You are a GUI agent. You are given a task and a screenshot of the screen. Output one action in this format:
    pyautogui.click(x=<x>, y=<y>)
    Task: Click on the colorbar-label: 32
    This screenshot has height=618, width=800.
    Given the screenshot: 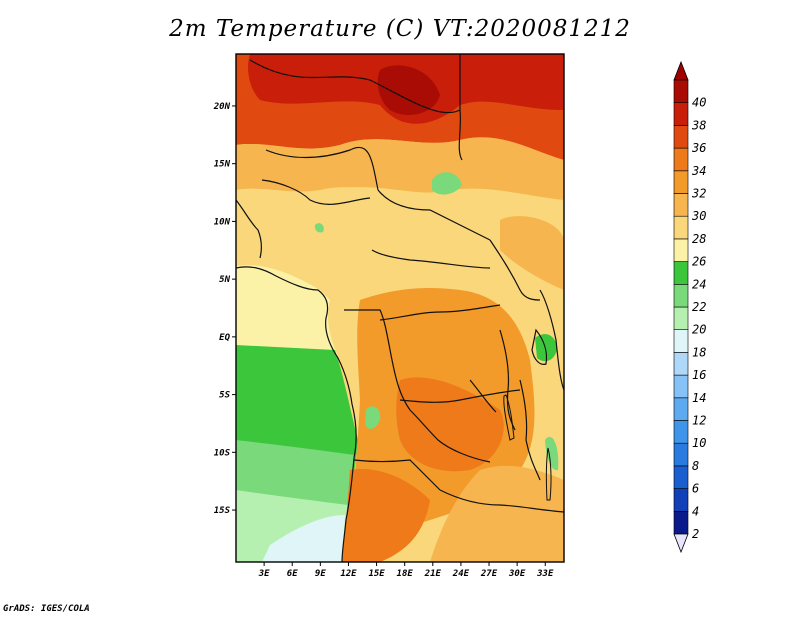 What is the action you would take?
    pyautogui.click(x=698, y=194)
    